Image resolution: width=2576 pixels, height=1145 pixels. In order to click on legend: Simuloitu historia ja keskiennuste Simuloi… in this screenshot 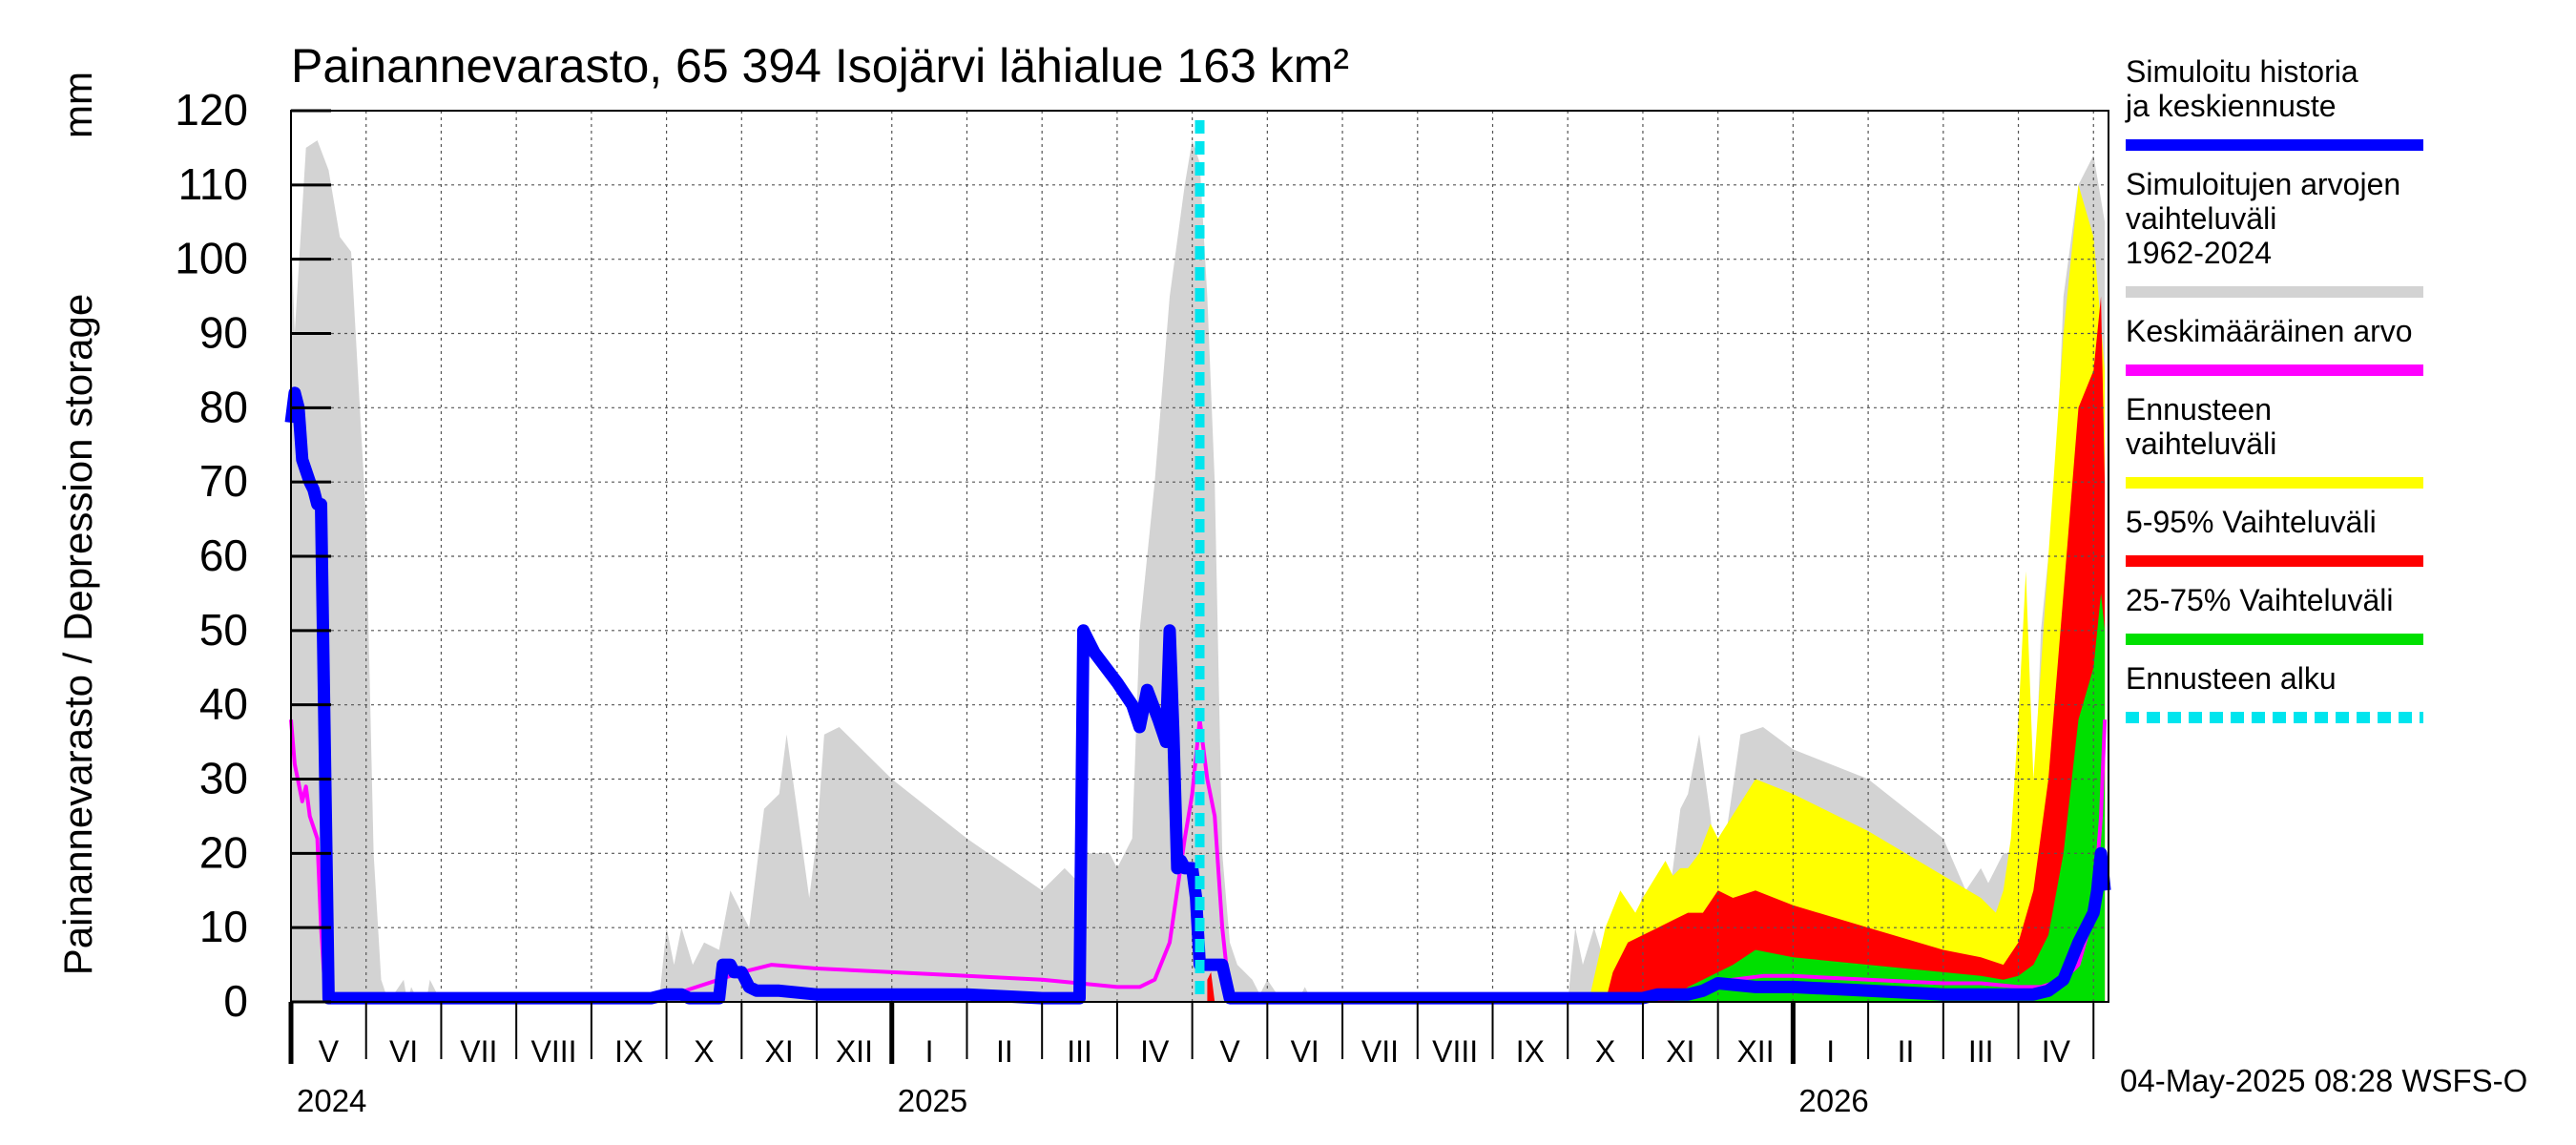, I will do `click(2274, 389)`.